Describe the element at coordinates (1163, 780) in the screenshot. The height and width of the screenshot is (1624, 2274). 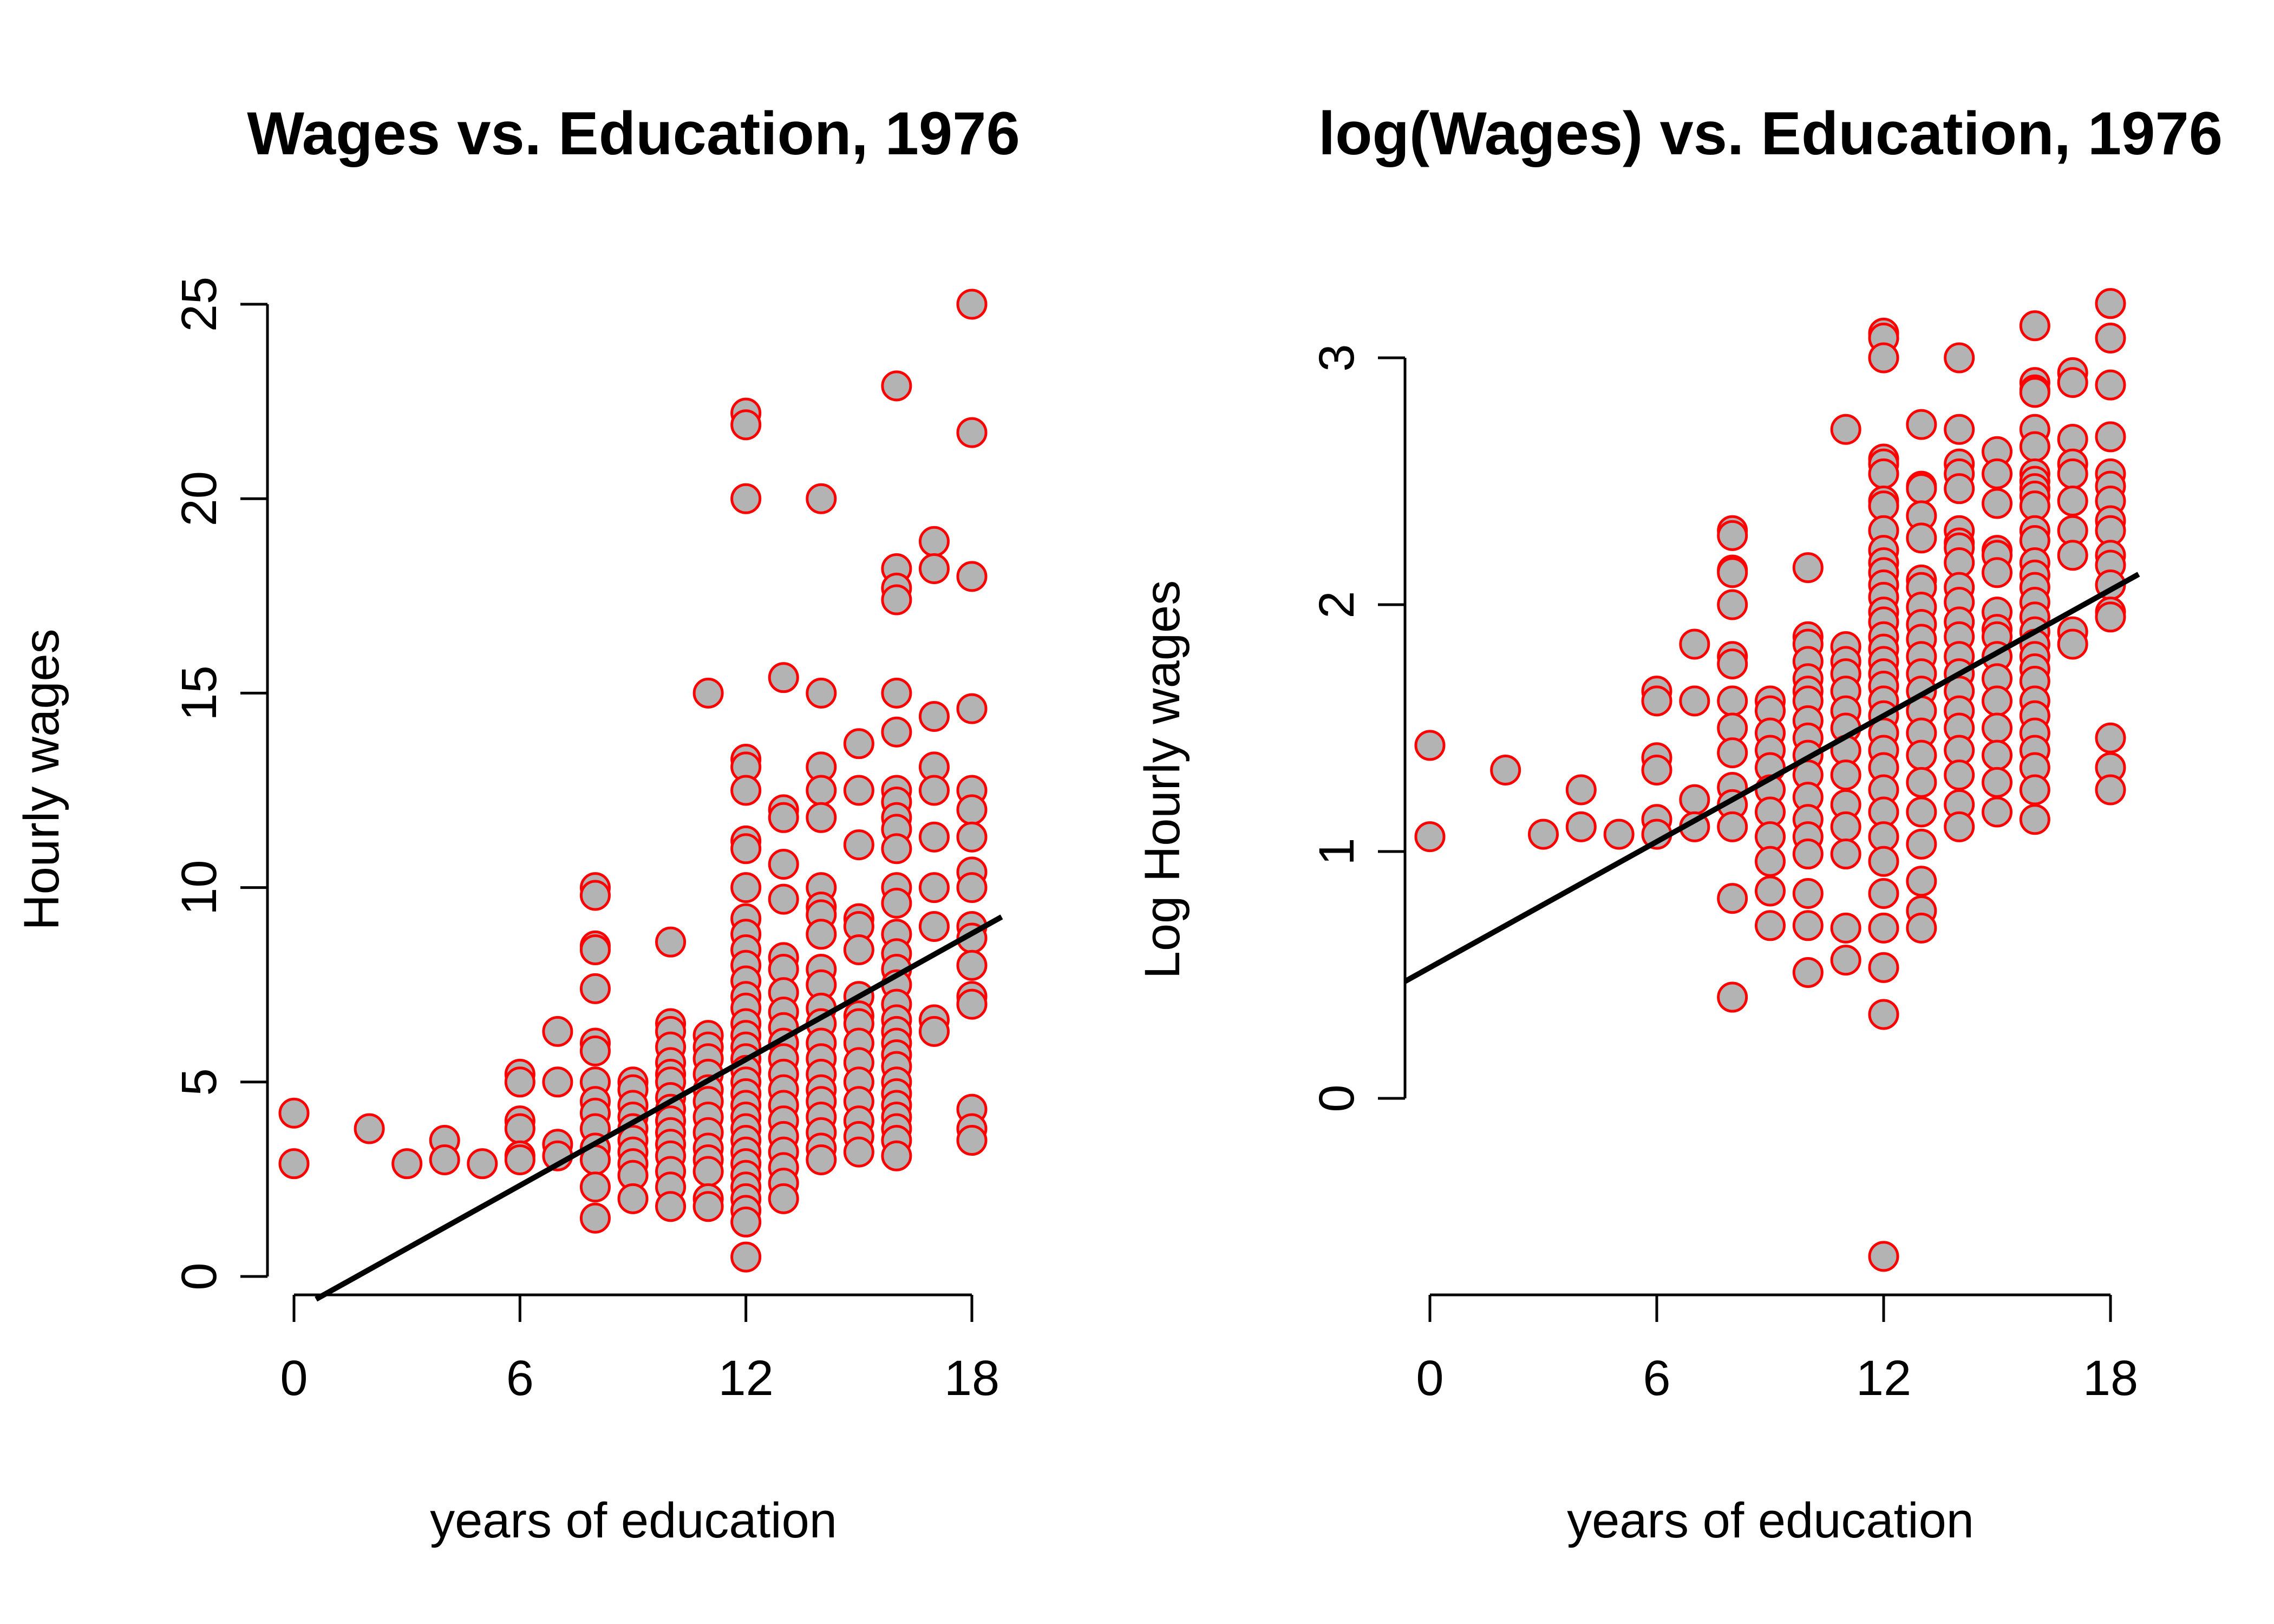
I see `y-axis-label-log-wages: Log Hourly wages` at that location.